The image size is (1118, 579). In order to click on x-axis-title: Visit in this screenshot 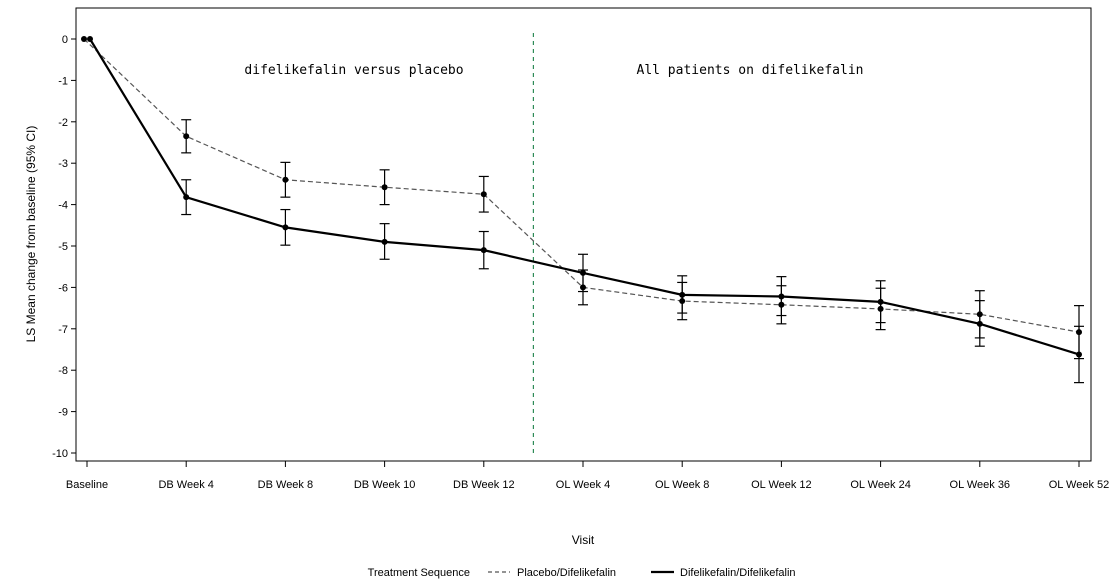, I will do `click(583, 540)`.